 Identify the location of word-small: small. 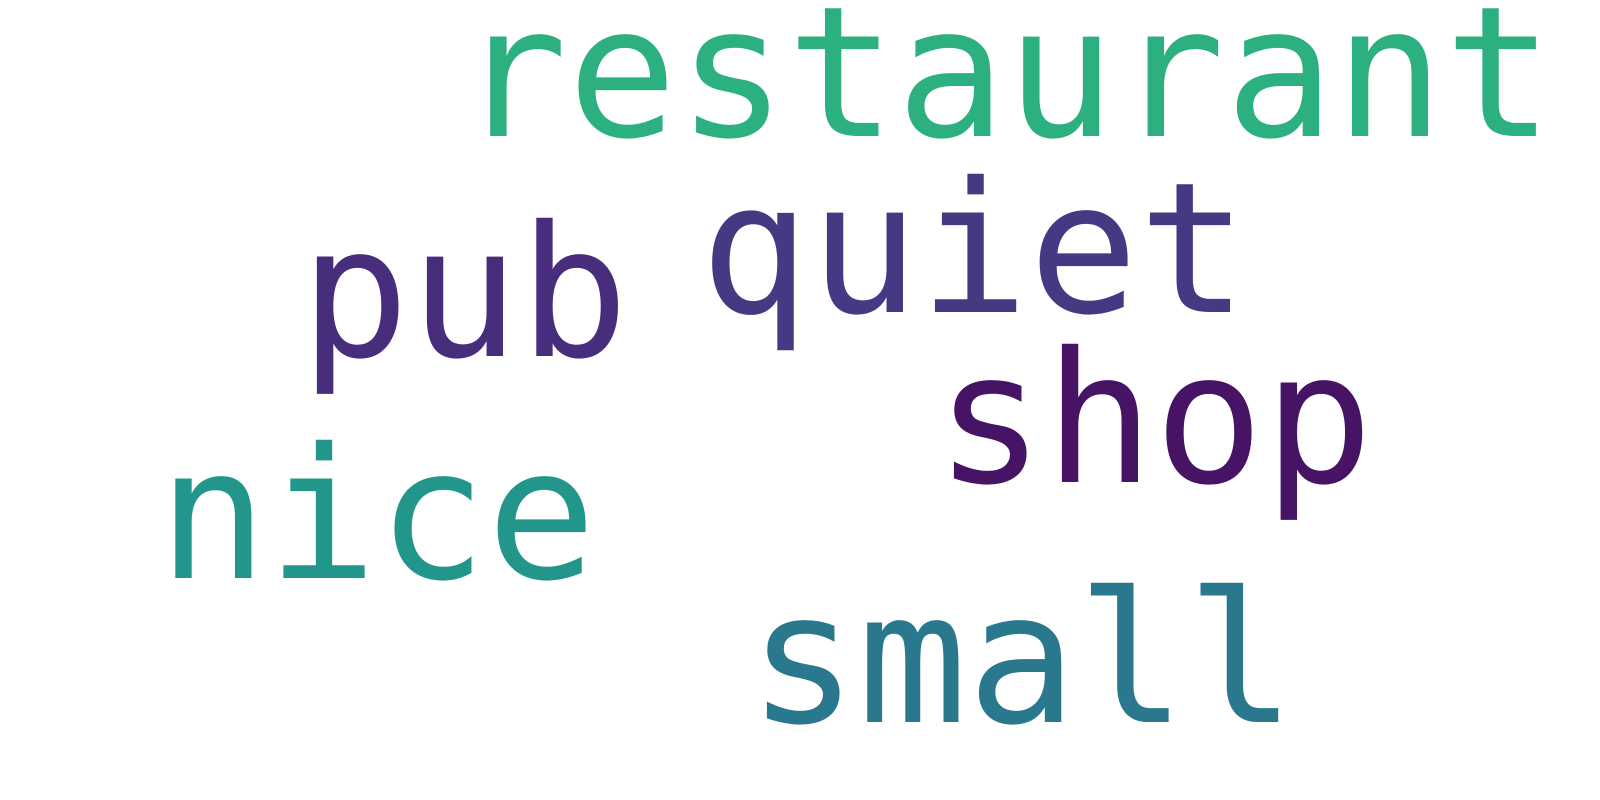
(1022, 659).